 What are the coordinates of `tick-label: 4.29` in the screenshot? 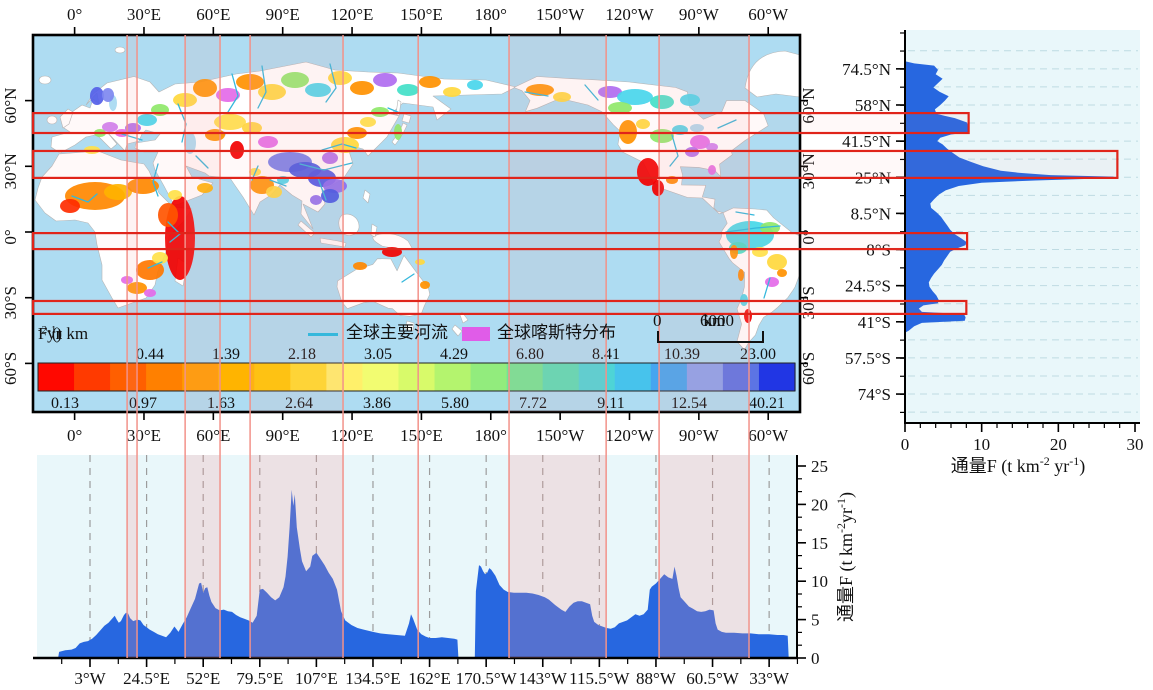 It's located at (454, 354).